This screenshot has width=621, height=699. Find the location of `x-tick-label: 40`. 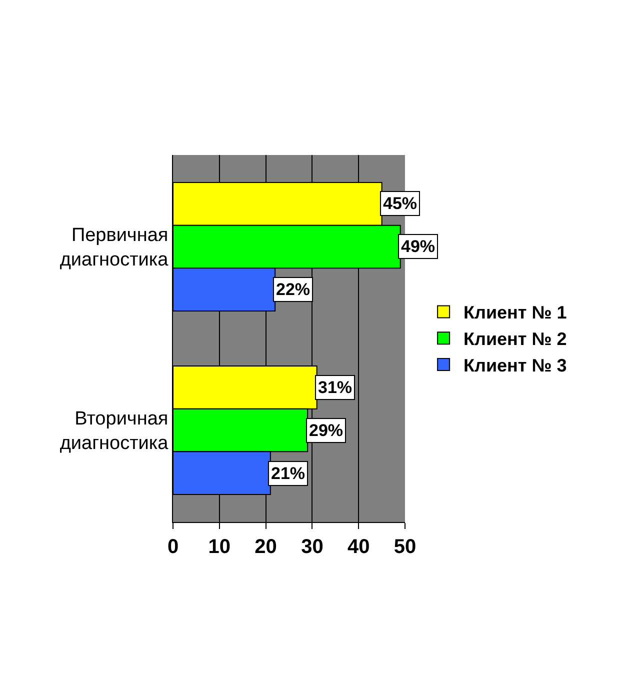

x-tick-label: 40 is located at coordinates (358, 547).